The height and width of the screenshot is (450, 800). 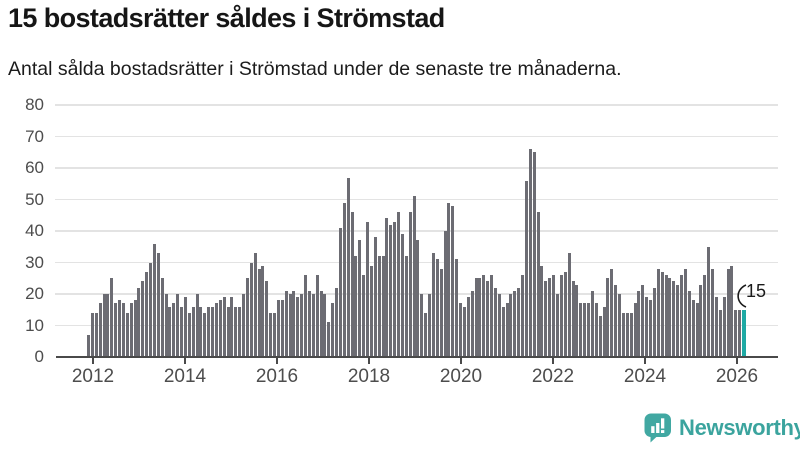 I want to click on gridline, so click(x=416, y=136).